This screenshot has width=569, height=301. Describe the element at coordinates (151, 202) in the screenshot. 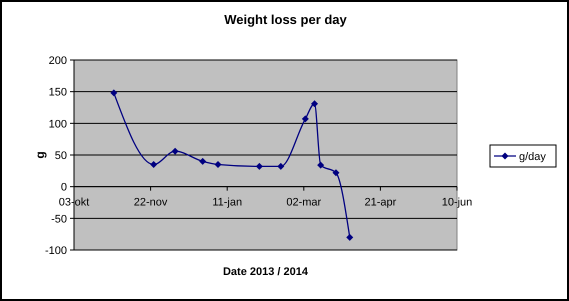

I see `x-tick-label: 22-nov` at that location.